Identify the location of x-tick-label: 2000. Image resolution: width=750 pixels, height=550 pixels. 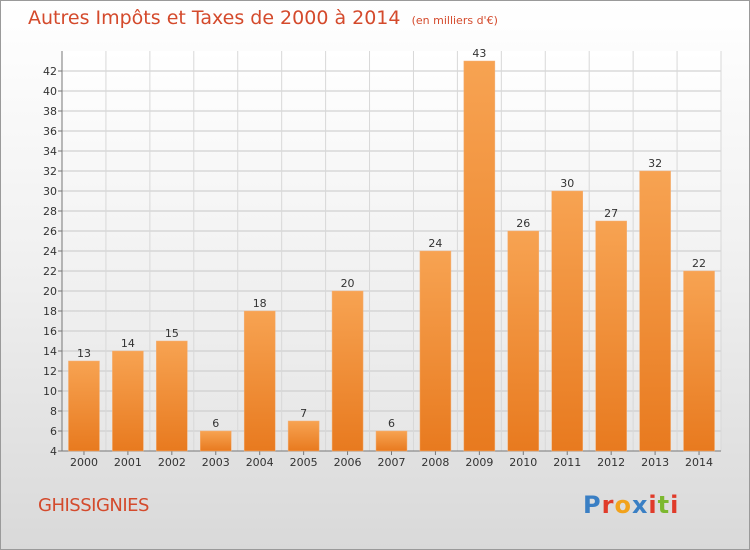
(84, 462).